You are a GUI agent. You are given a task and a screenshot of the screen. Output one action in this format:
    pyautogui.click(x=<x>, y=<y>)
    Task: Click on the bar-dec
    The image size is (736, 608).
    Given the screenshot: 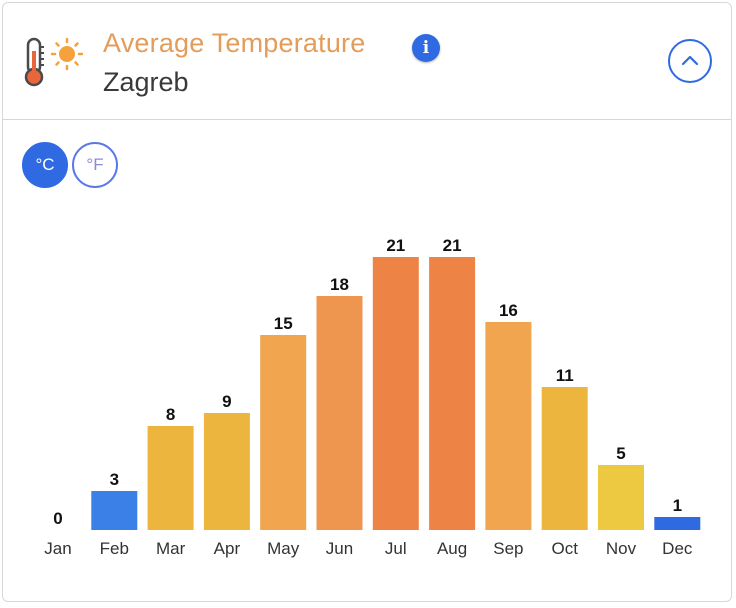 What is the action you would take?
    pyautogui.click(x=677, y=523)
    